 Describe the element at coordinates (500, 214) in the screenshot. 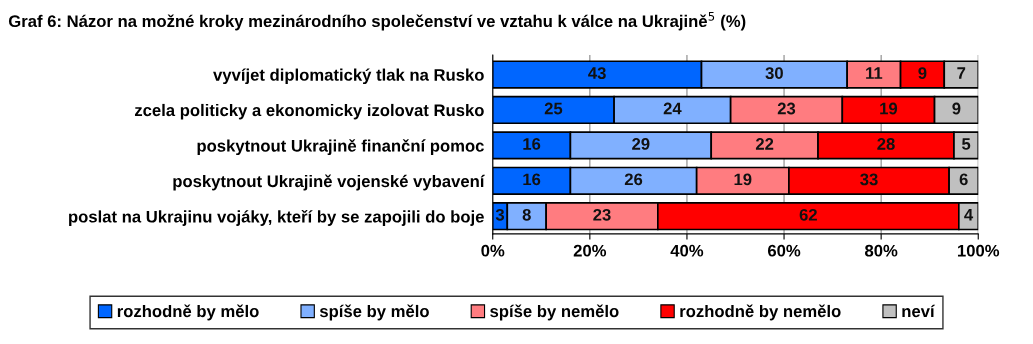

I see `data-label: 3` at that location.